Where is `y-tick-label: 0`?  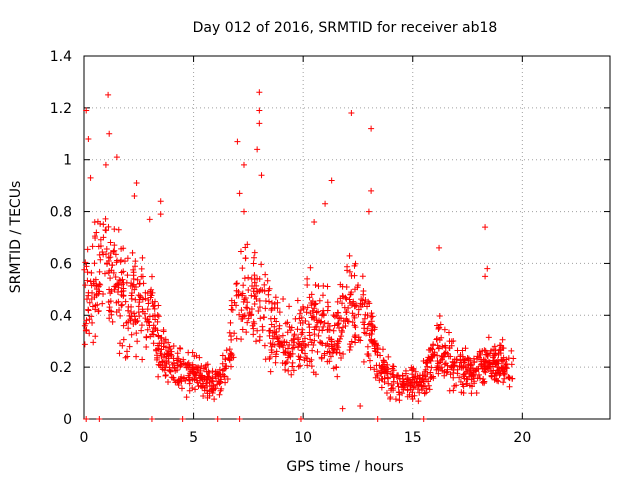 y-tick-label: 0 is located at coordinates (67, 420).